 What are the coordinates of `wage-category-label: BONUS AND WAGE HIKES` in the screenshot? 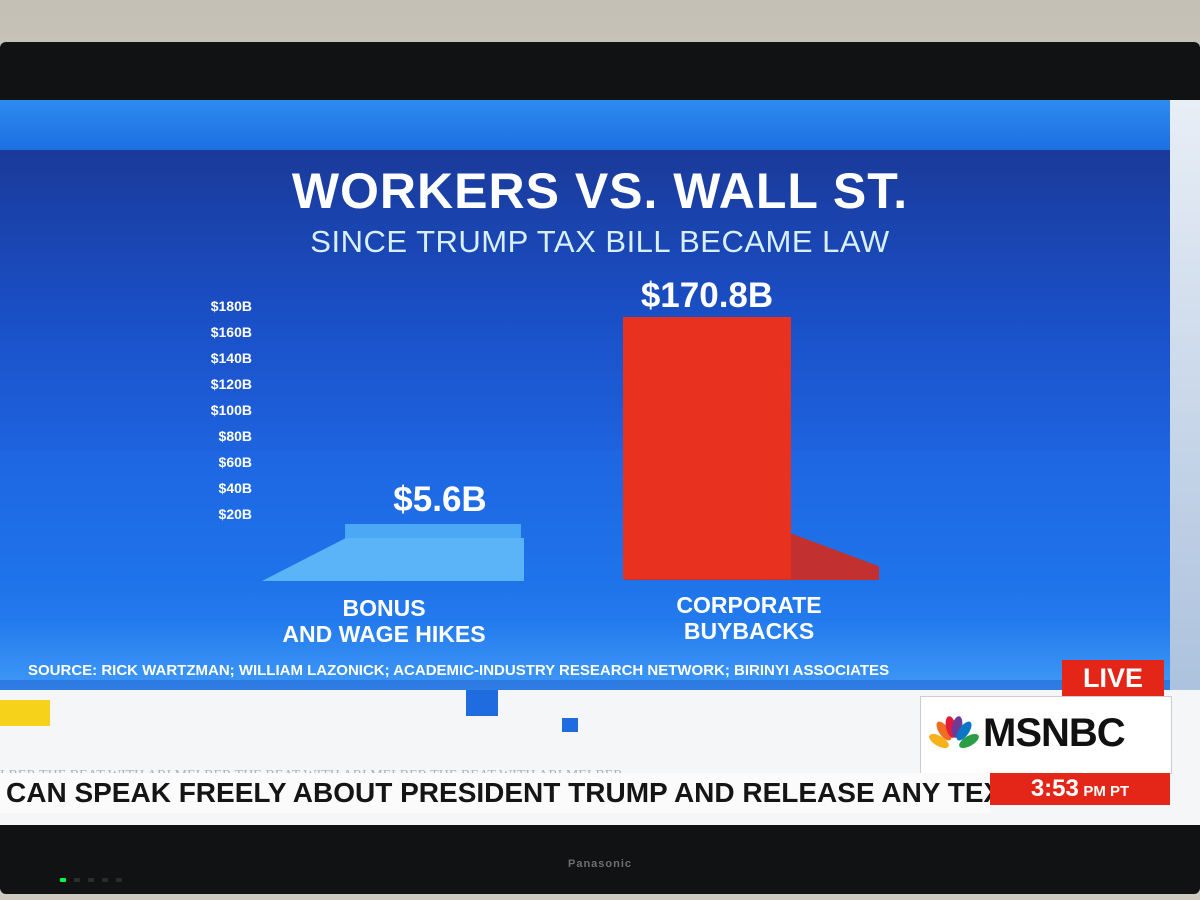 It's located at (384, 621).